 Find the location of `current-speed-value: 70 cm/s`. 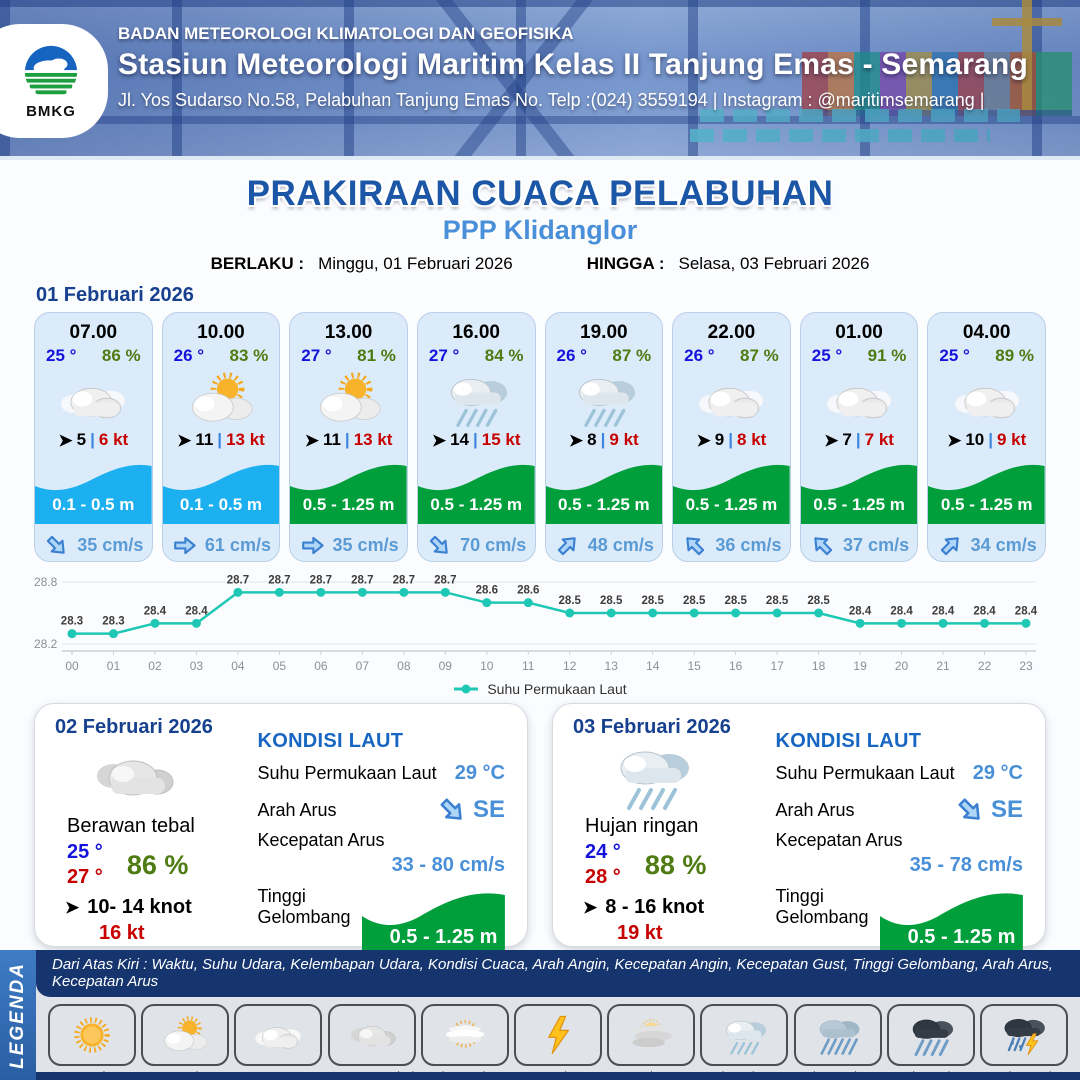

current-speed-value: 70 cm/s is located at coordinates (493, 544).